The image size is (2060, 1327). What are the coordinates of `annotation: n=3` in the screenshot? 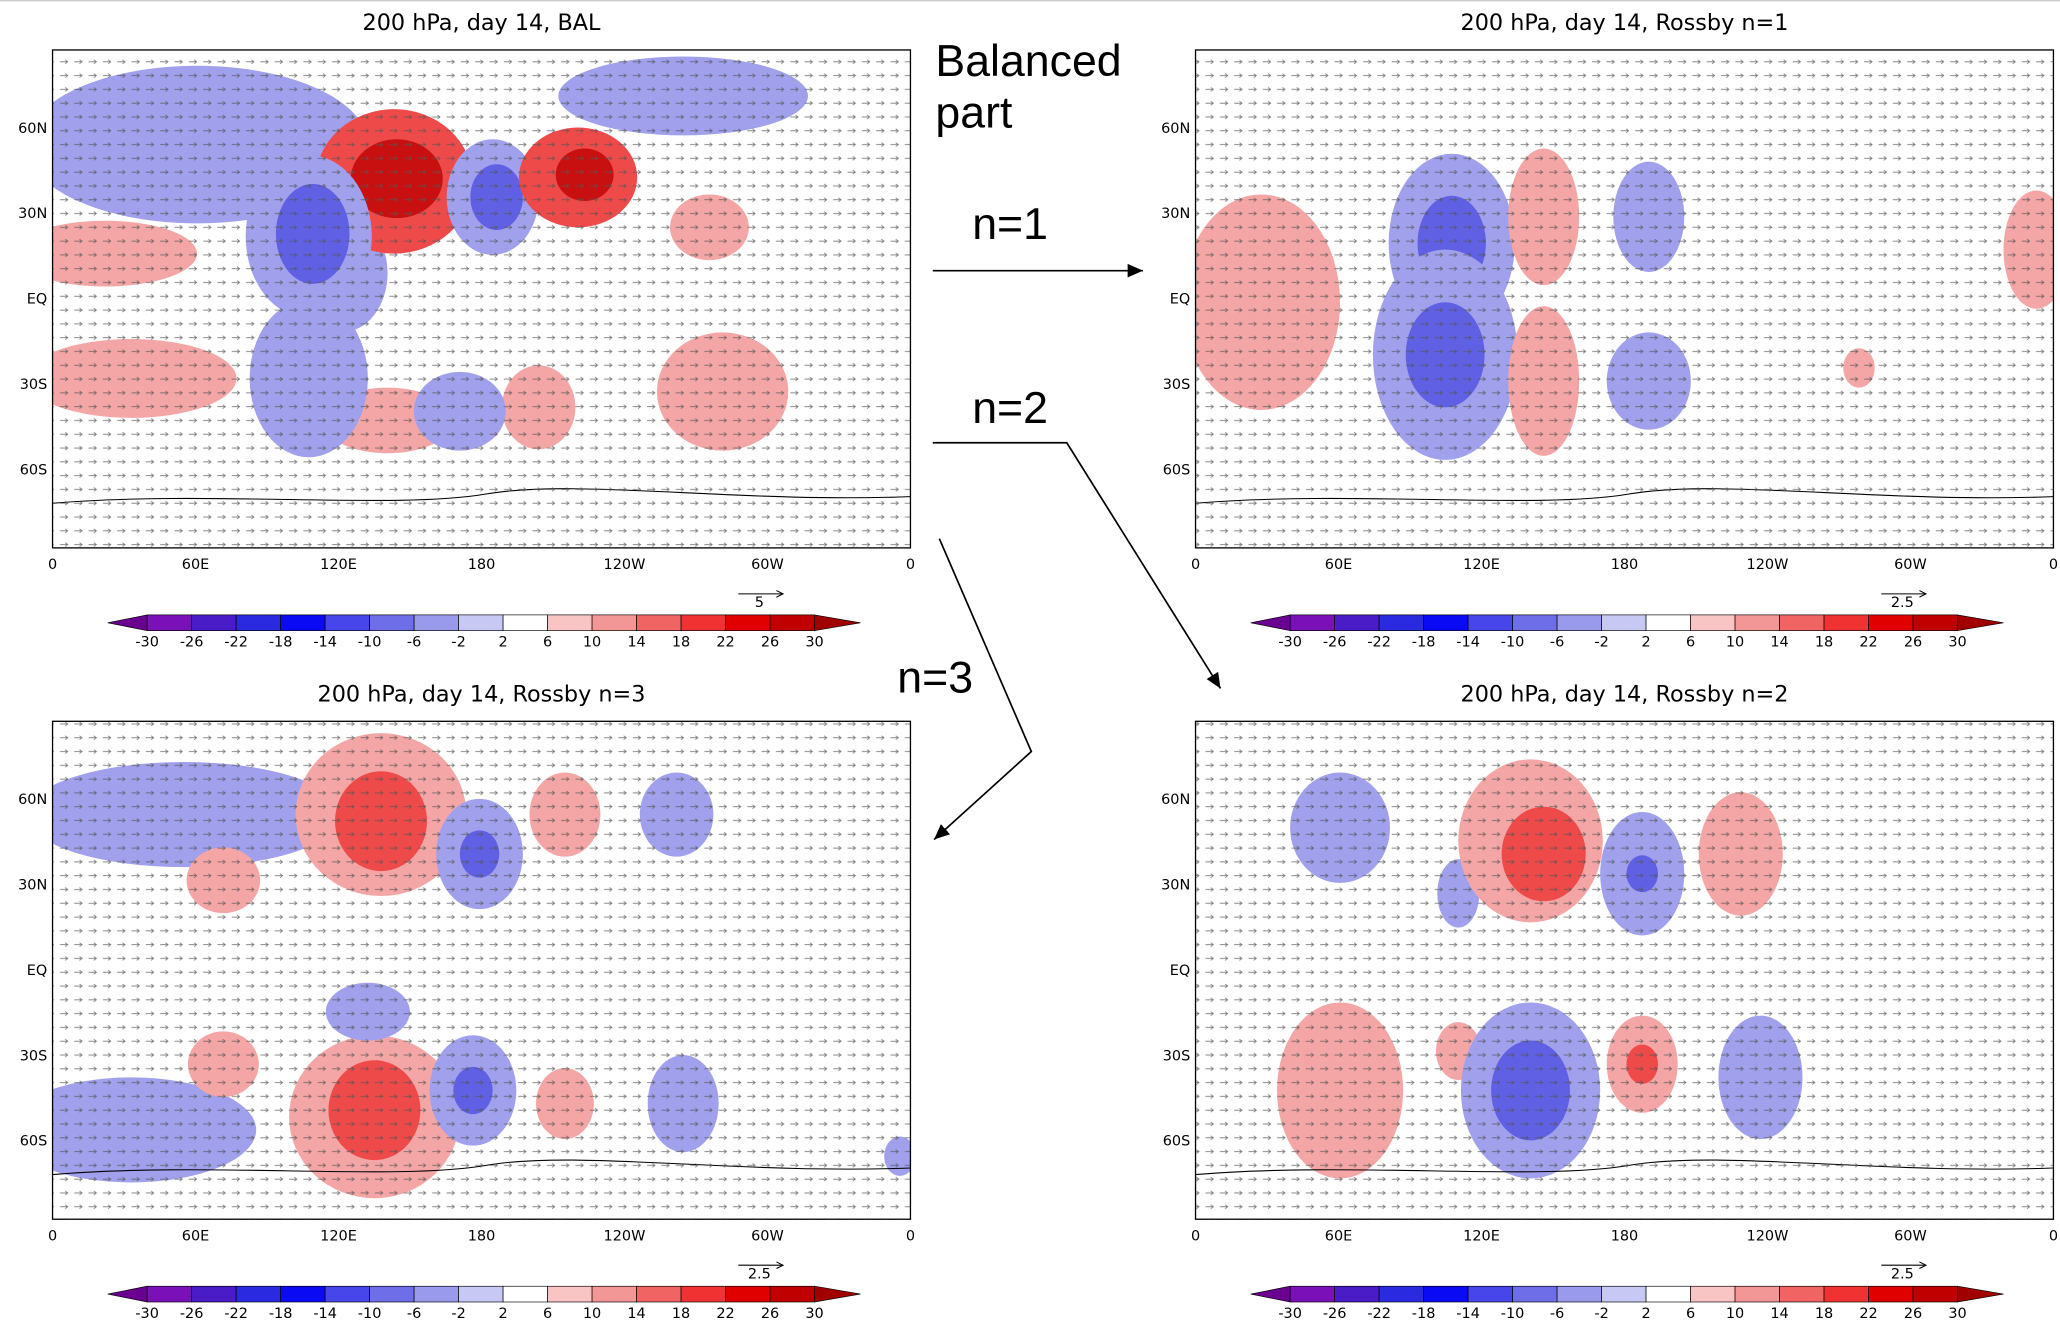 It's located at (935, 677).